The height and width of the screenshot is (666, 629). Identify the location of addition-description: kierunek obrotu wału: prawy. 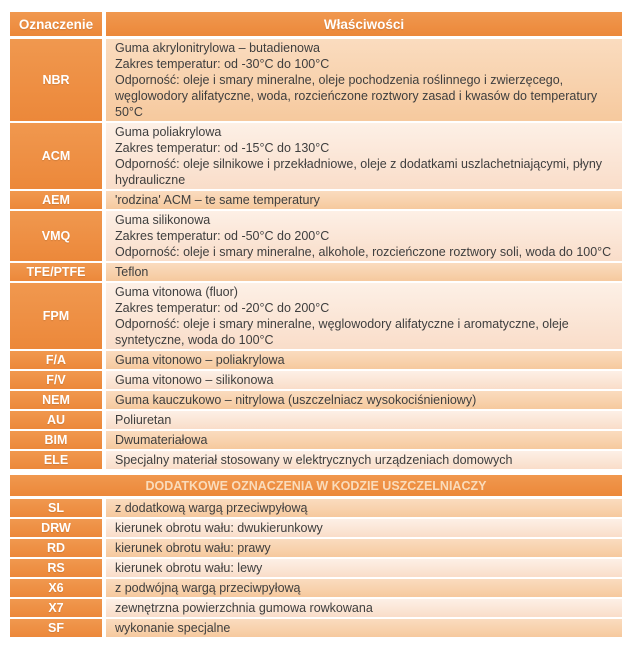
(364, 548).